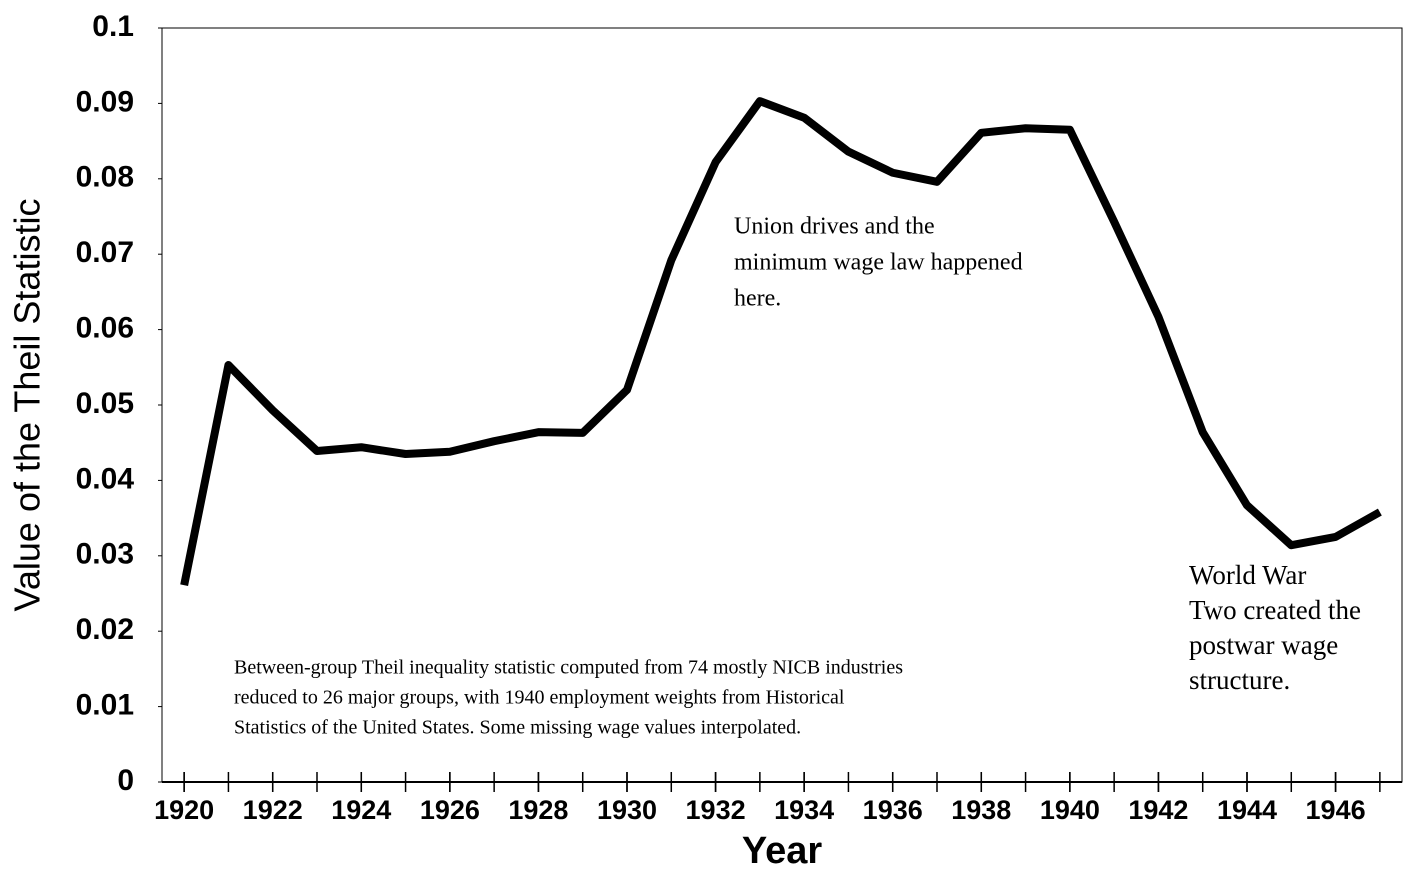 This screenshot has width=1408, height=874. I want to click on x-tick-label: 1944, so click(1247, 810).